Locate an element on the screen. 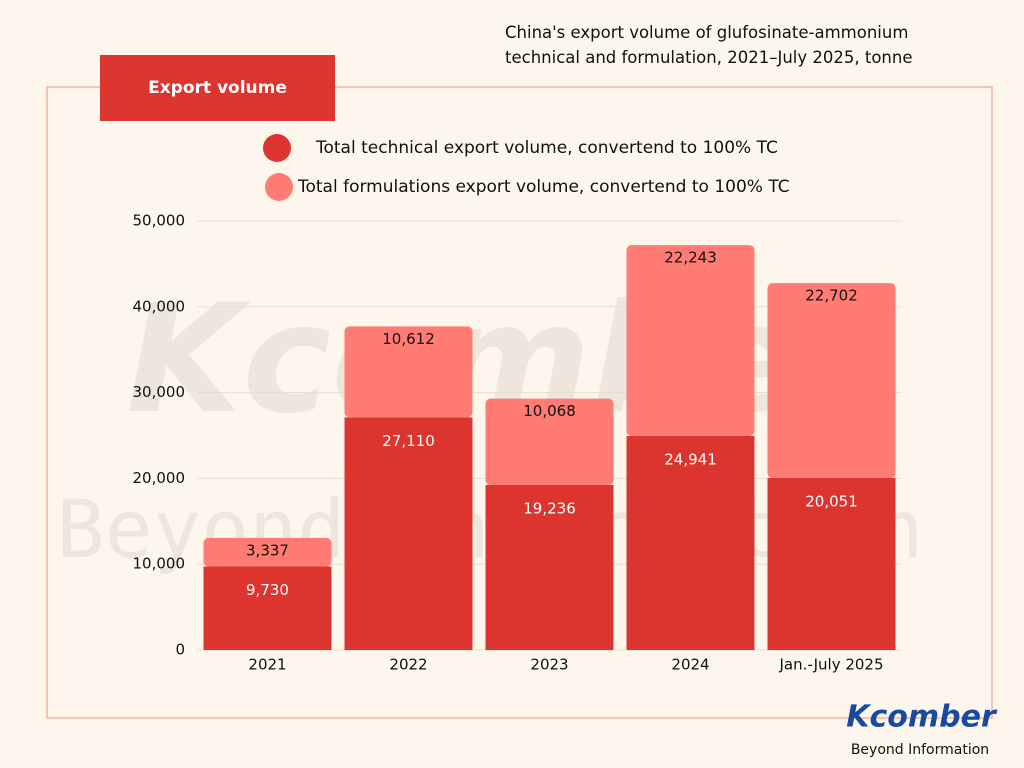 Image resolution: width=1024 pixels, height=768 pixels. value-label: 3,337 is located at coordinates (267, 550).